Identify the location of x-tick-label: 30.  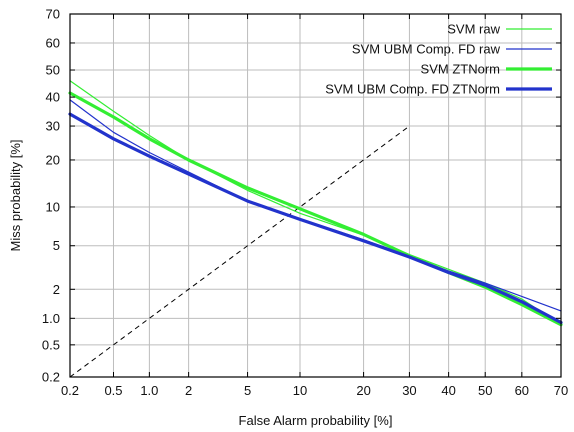
(409, 390).